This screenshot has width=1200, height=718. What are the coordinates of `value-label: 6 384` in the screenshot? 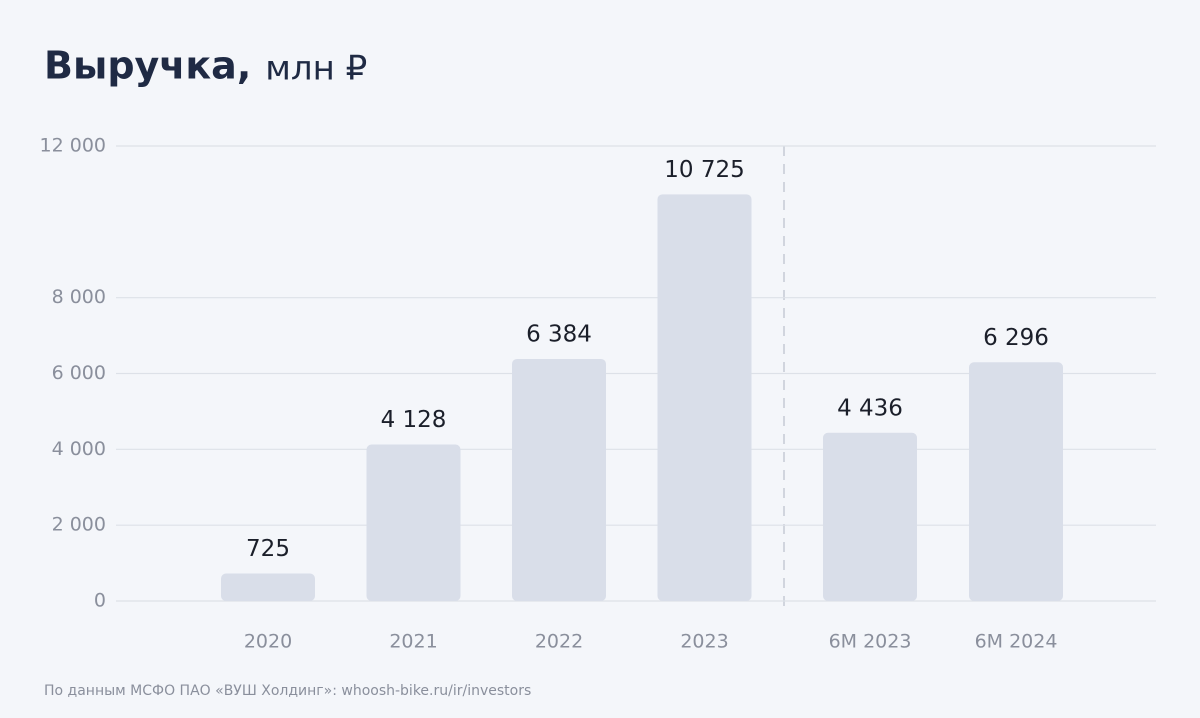 It's located at (559, 334).